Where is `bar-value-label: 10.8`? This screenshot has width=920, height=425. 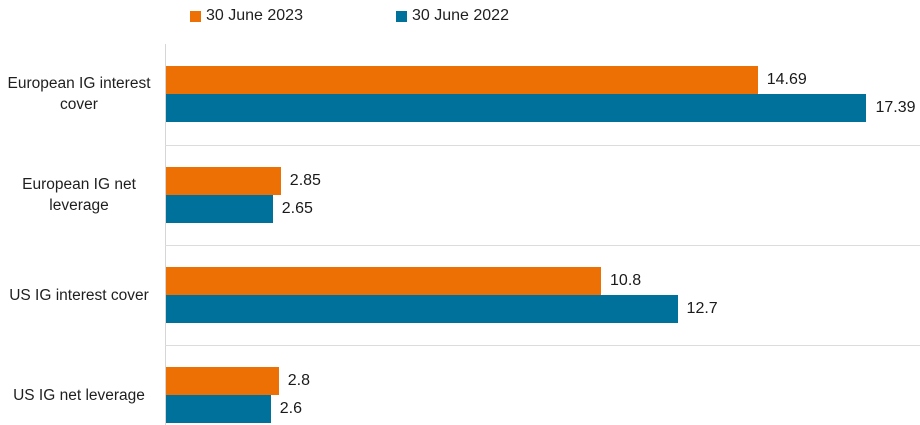 bar-value-label: 10.8 is located at coordinates (626, 281).